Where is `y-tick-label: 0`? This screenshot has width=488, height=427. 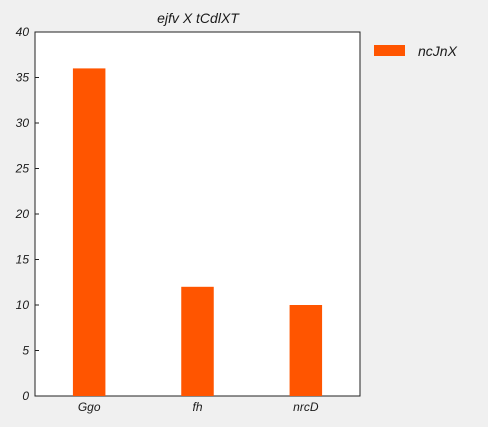 y-tick-label: 0 is located at coordinates (25, 396).